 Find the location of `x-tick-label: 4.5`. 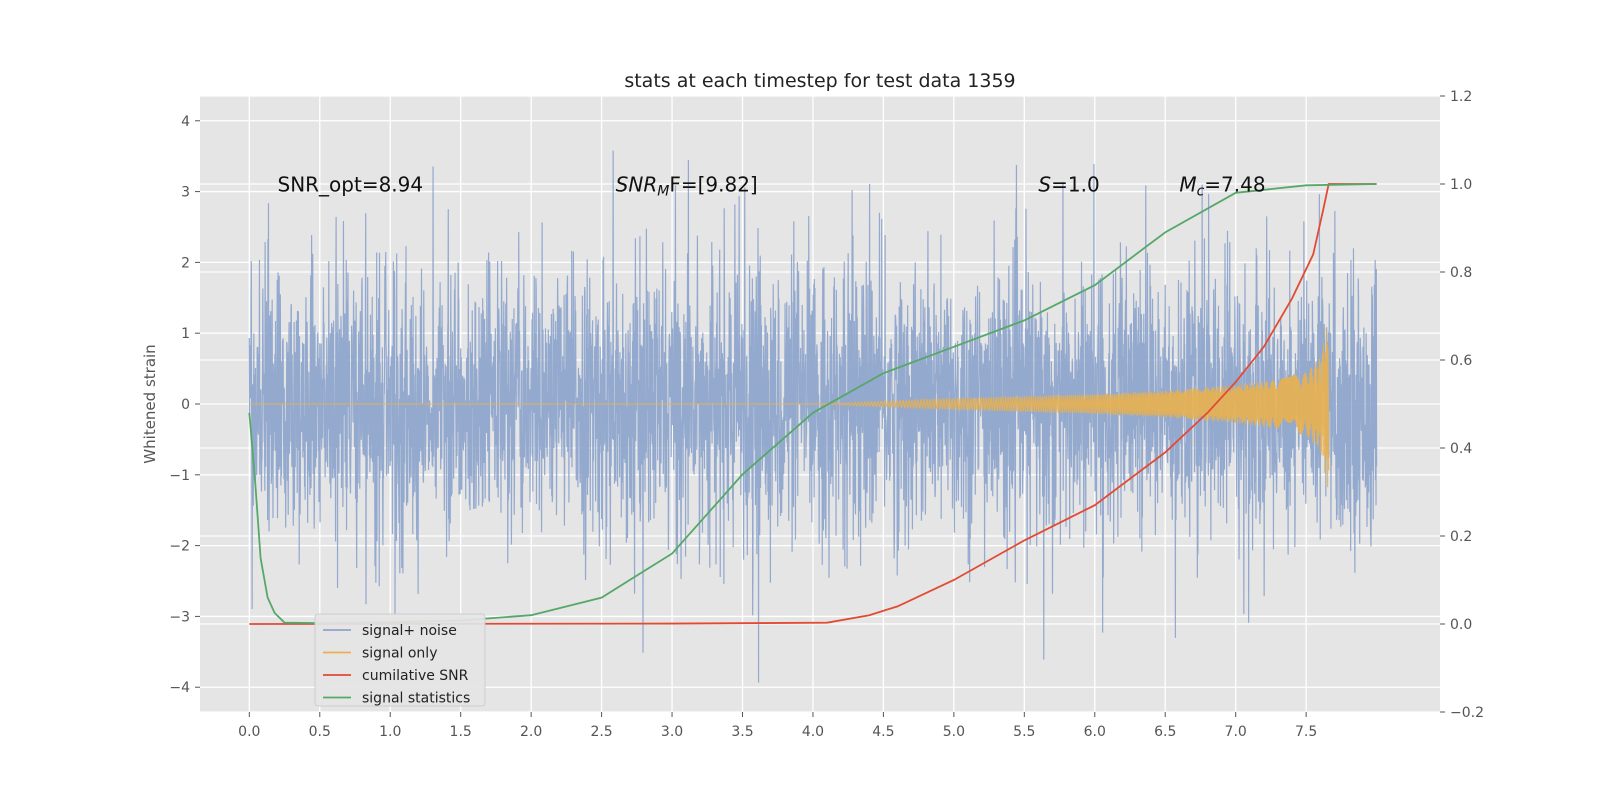

x-tick-label: 4.5 is located at coordinates (883, 732).